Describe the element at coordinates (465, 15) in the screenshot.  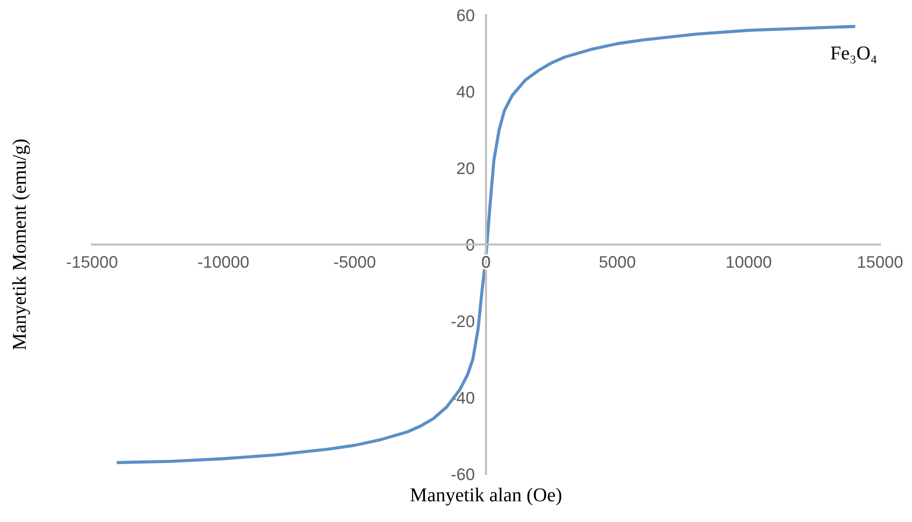
I see `y-tick-label: 60` at that location.